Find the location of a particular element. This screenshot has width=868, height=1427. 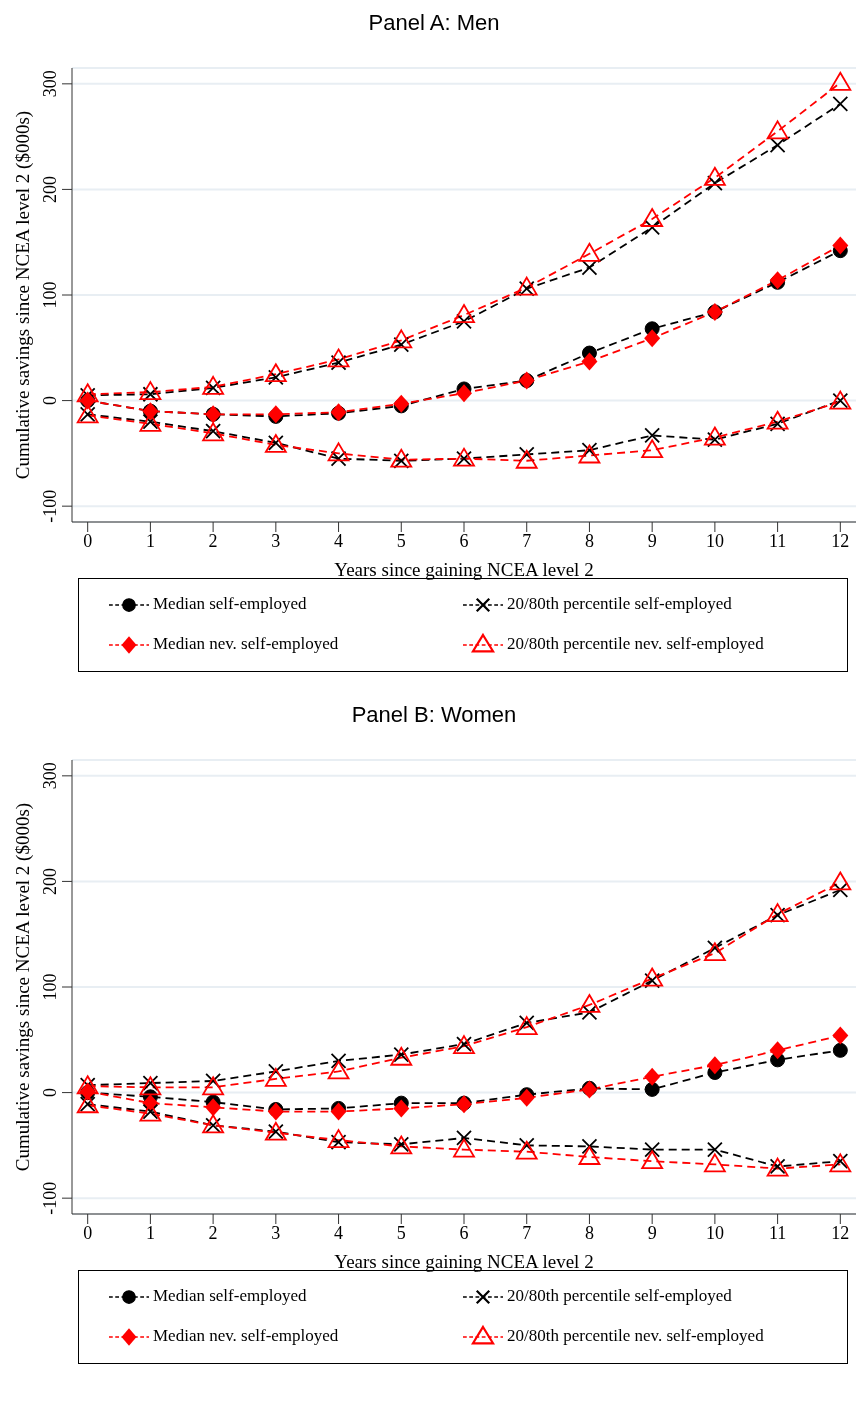

chart-title: Panel B: Women is located at coordinates (434, 715).